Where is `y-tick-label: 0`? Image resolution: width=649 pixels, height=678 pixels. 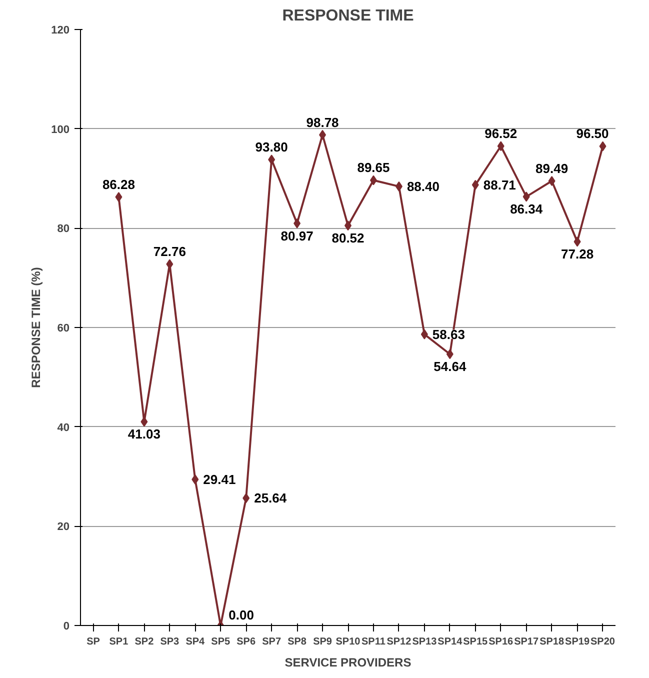 y-tick-label: 0 is located at coordinates (66, 626).